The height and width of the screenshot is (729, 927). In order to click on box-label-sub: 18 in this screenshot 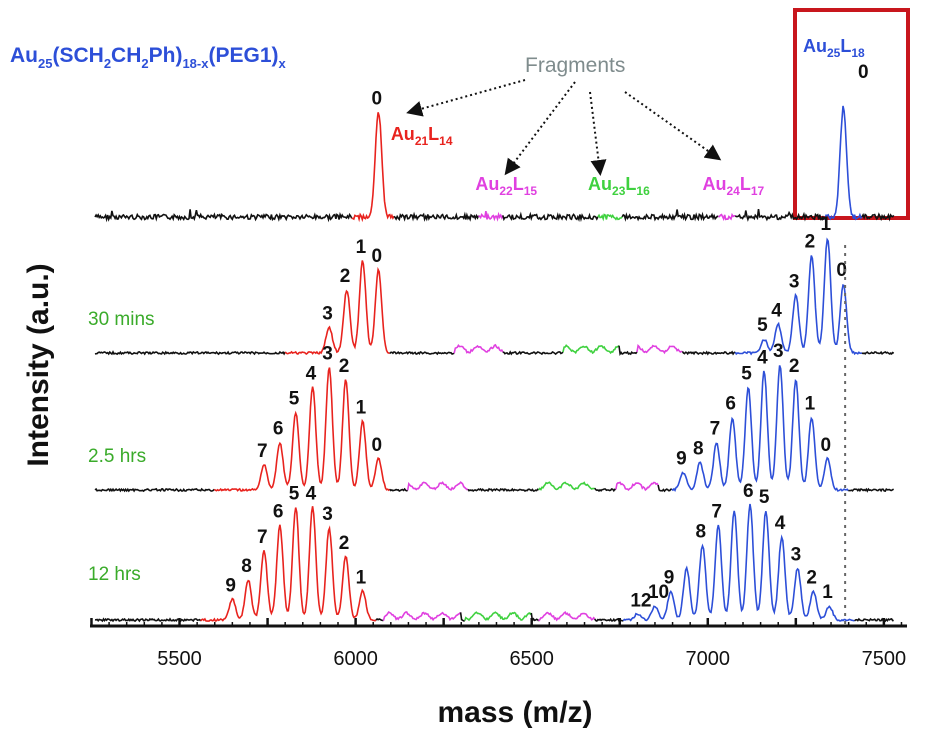, I will do `click(858, 53)`.